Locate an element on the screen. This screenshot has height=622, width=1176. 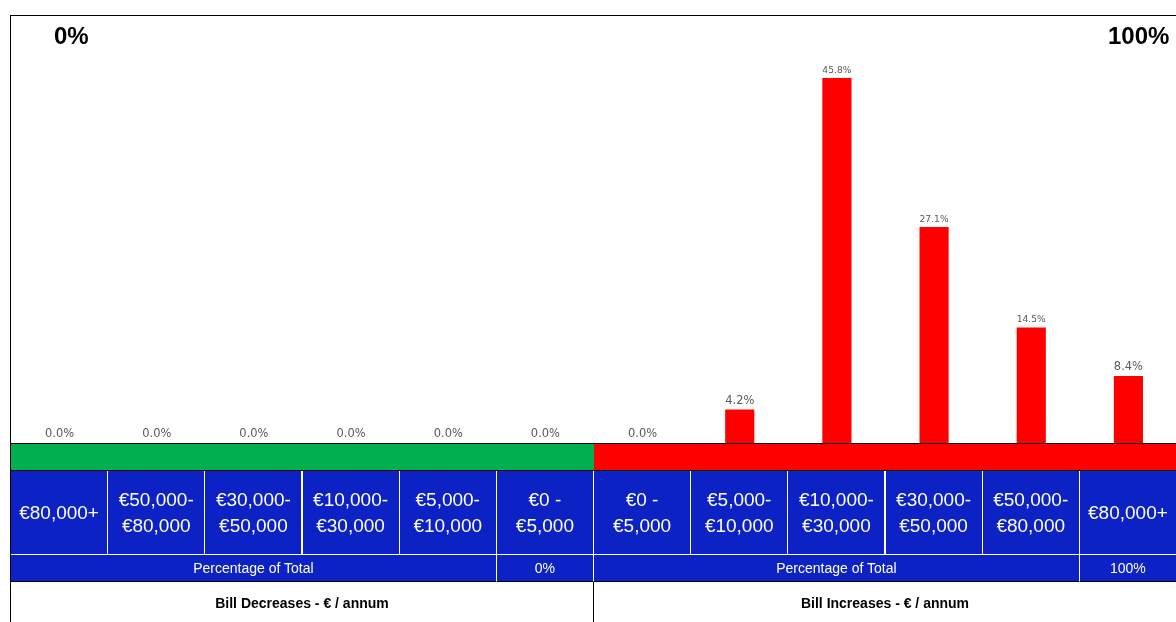
text: Bill Decreases - € / annum is located at coordinates (302, 602).